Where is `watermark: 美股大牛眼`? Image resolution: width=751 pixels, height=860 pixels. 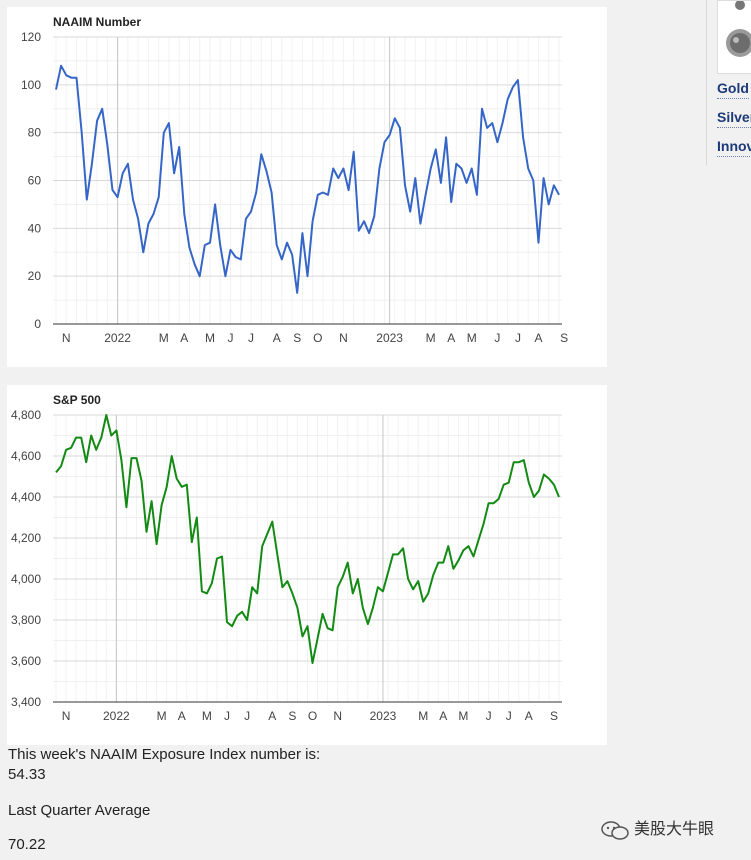 watermark: 美股大牛眼 is located at coordinates (657, 827).